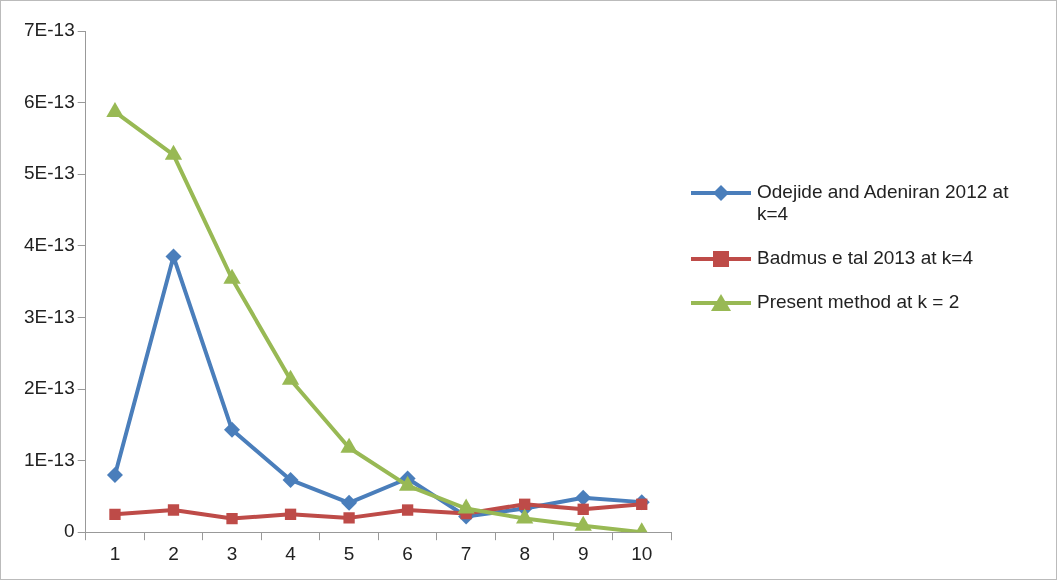 Image resolution: width=1057 pixels, height=580 pixels. What do you see at coordinates (49, 173) in the screenshot?
I see `y-tick-label: 5E-13` at bounding box center [49, 173].